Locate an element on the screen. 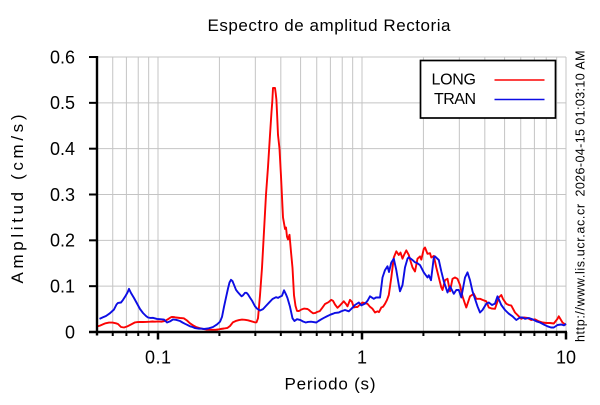  svg-text: 0.2 is located at coordinates (62, 241).